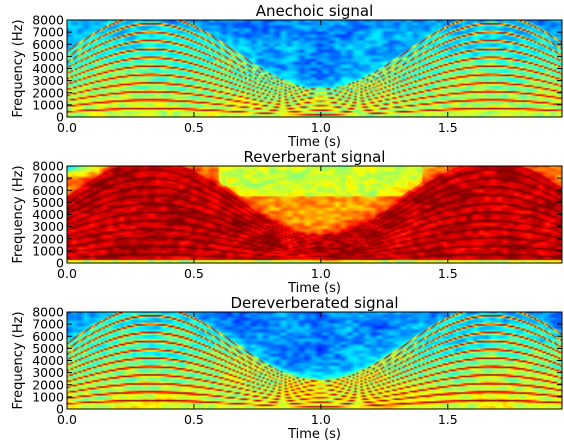  What do you see at coordinates (314, 11) in the screenshot?
I see `chart-title: Anechoic signal` at bounding box center [314, 11].